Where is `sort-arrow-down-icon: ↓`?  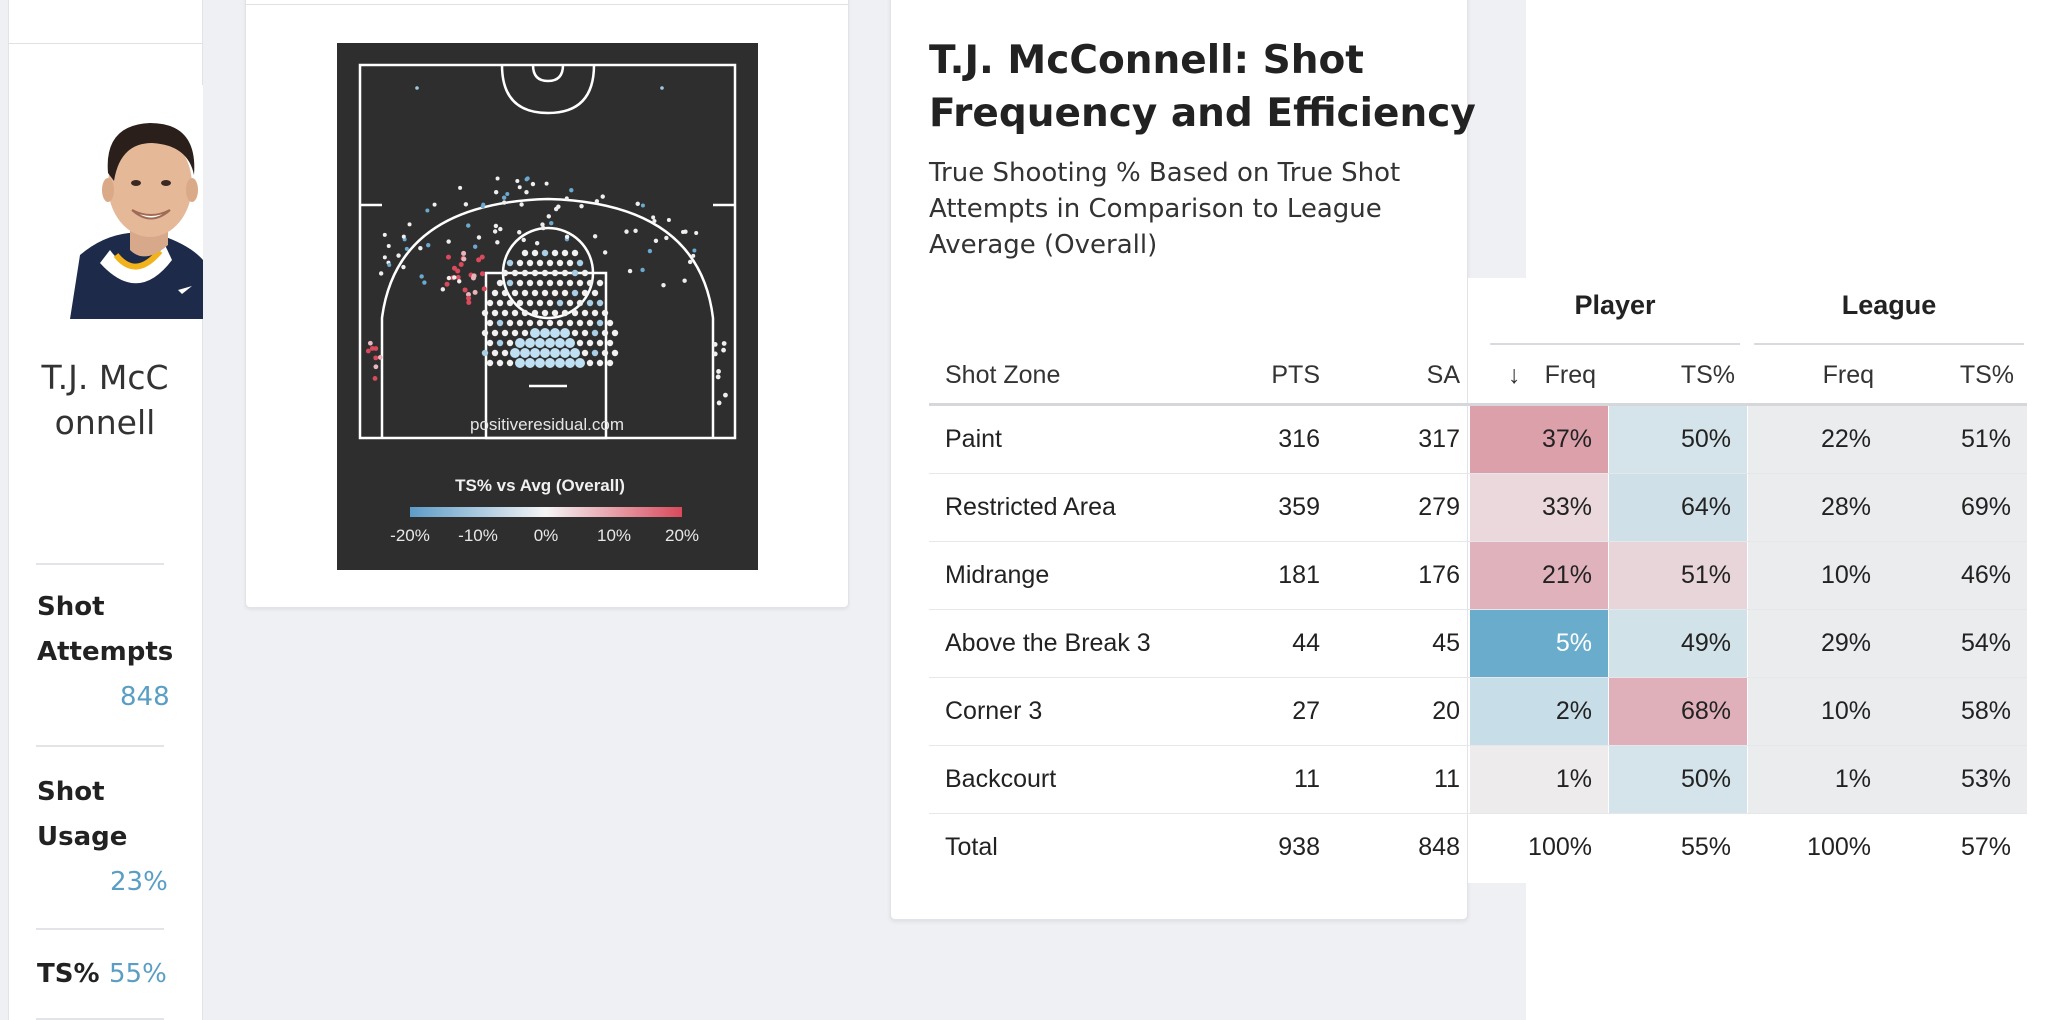 sort-arrow-down-icon: ↓ is located at coordinates (1514, 375).